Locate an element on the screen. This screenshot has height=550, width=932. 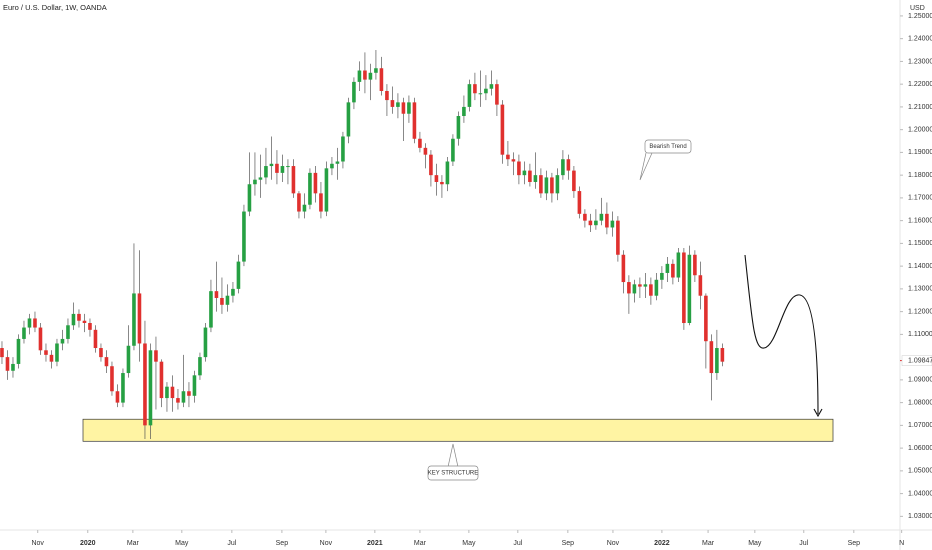
y-tick-label: 1.21000 is located at coordinates (920, 107).